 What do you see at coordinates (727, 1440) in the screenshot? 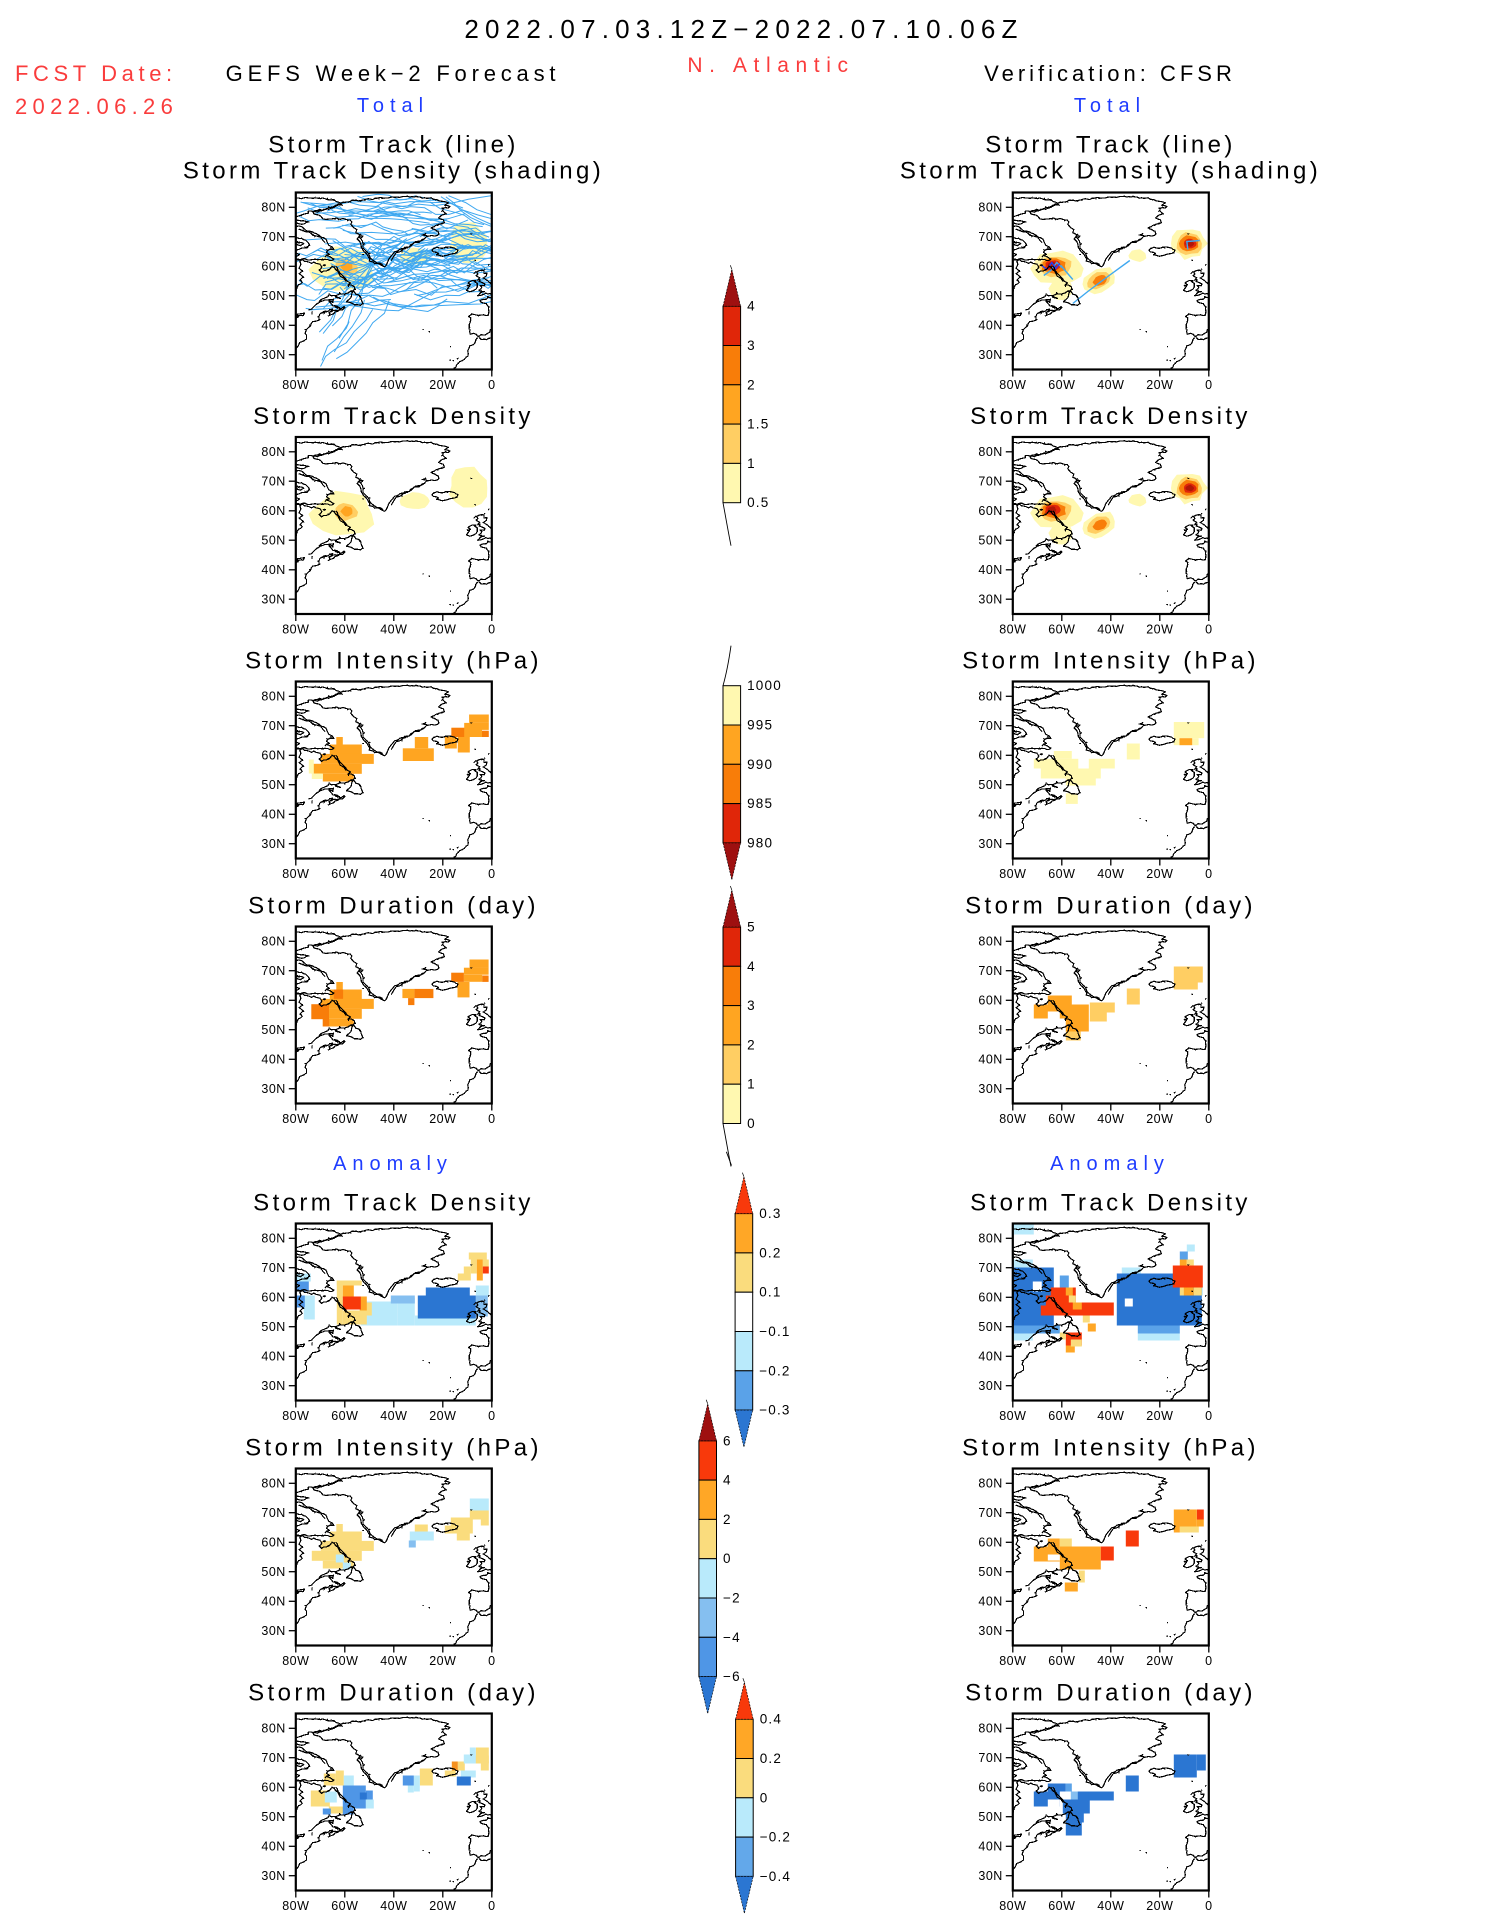
I see `svg-text: 6` at bounding box center [727, 1440].